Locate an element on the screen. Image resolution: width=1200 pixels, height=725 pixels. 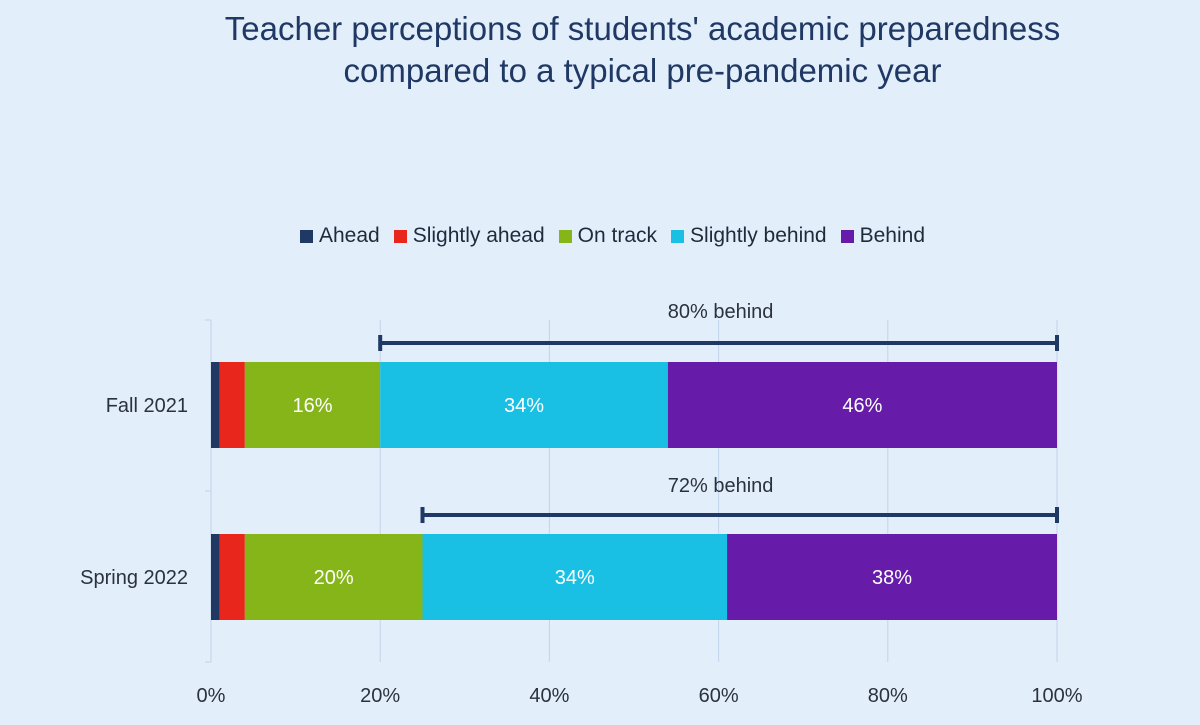
x-tick-label: 20% is located at coordinates (380, 696).